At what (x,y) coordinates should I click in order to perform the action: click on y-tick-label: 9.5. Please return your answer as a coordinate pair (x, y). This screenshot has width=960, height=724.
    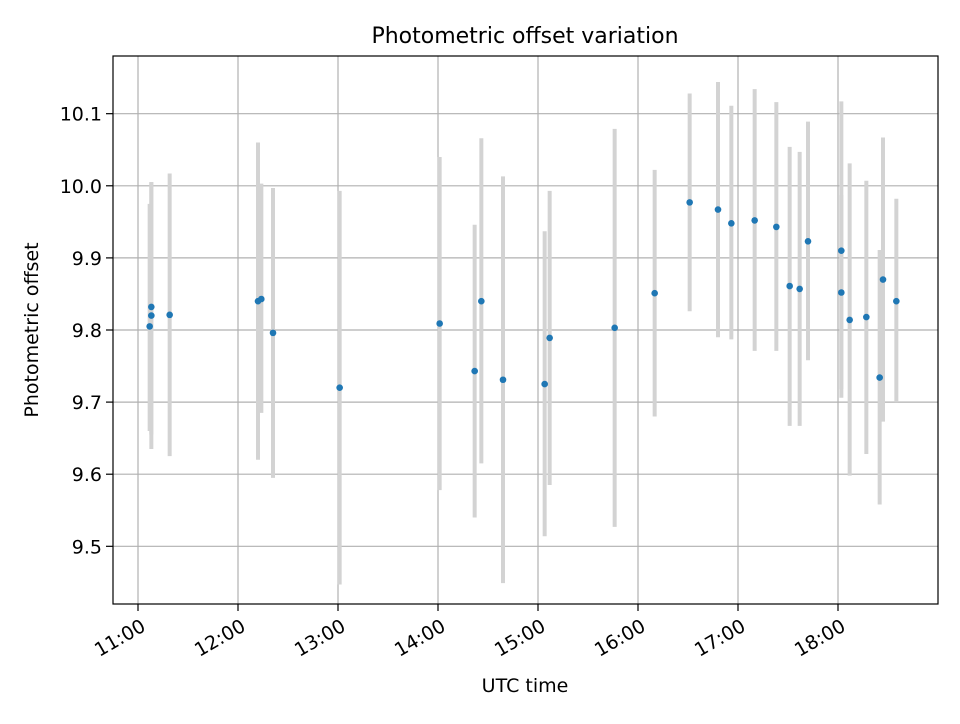
    Looking at the image, I should click on (87, 547).